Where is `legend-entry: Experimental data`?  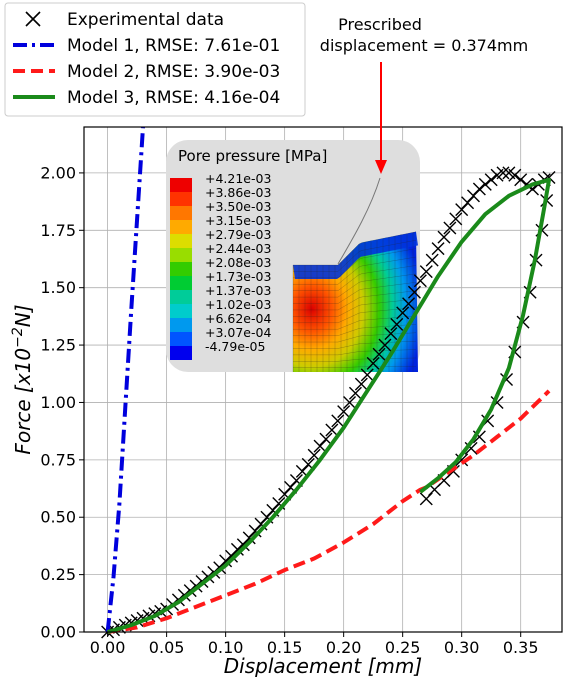 legend-entry: Experimental data is located at coordinates (124, 20).